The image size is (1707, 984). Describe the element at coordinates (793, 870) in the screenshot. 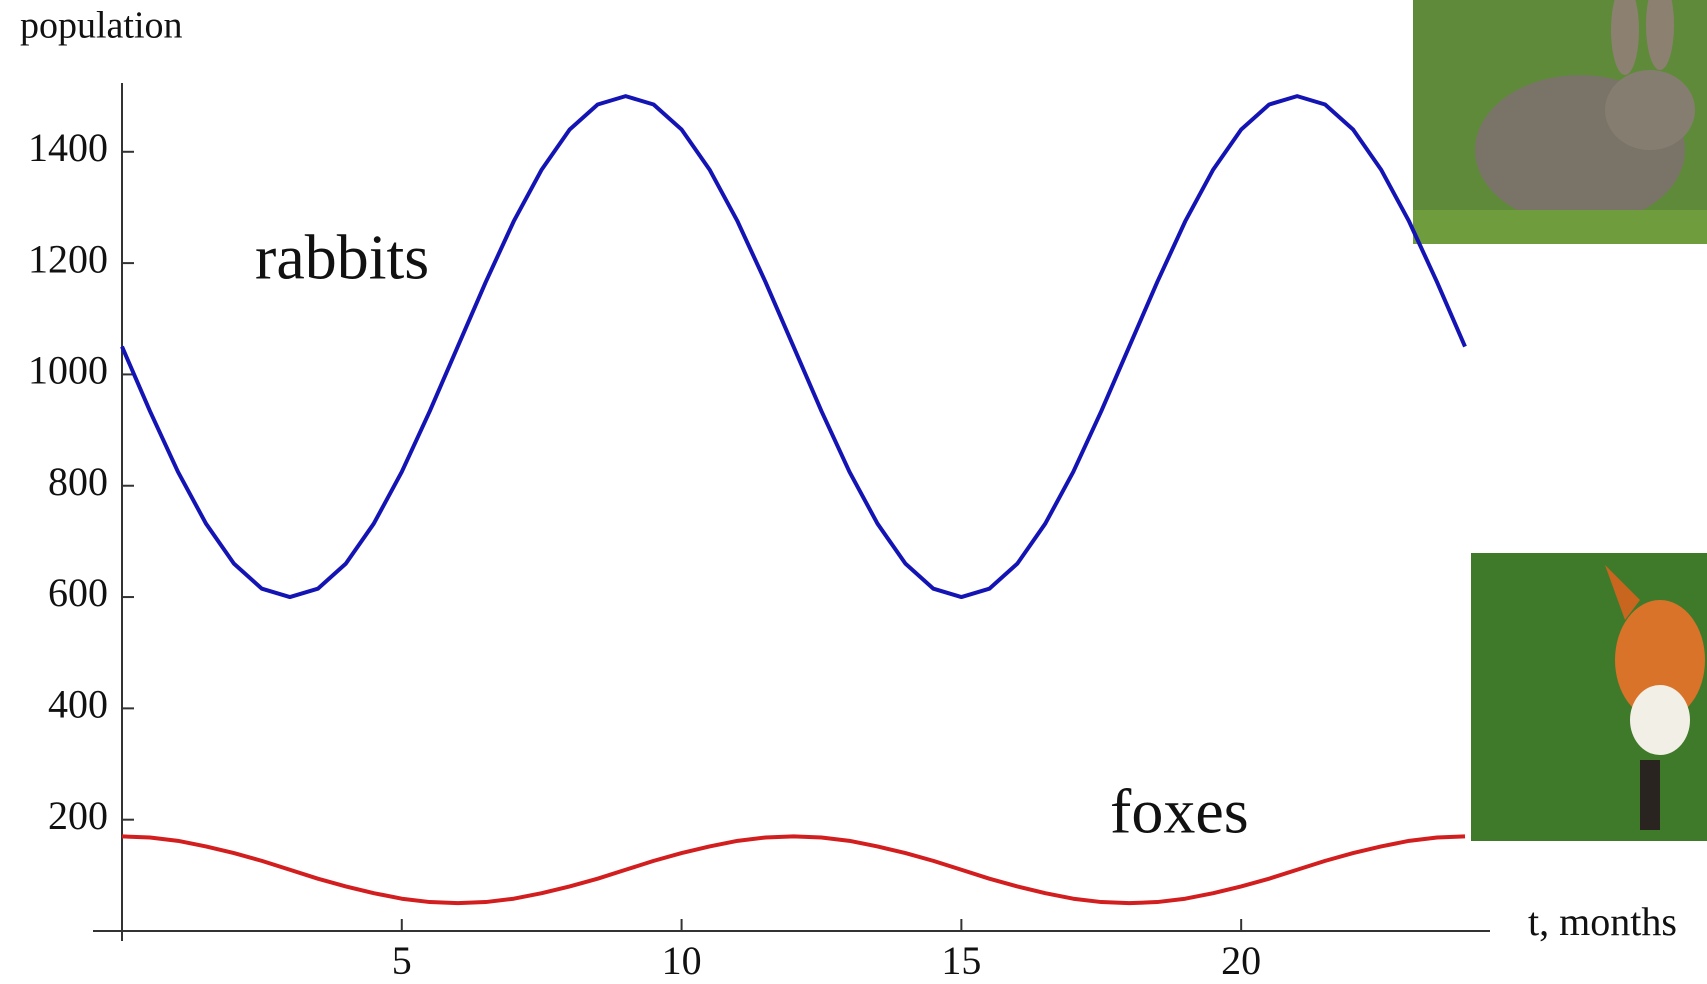

I see `series-line` at that location.